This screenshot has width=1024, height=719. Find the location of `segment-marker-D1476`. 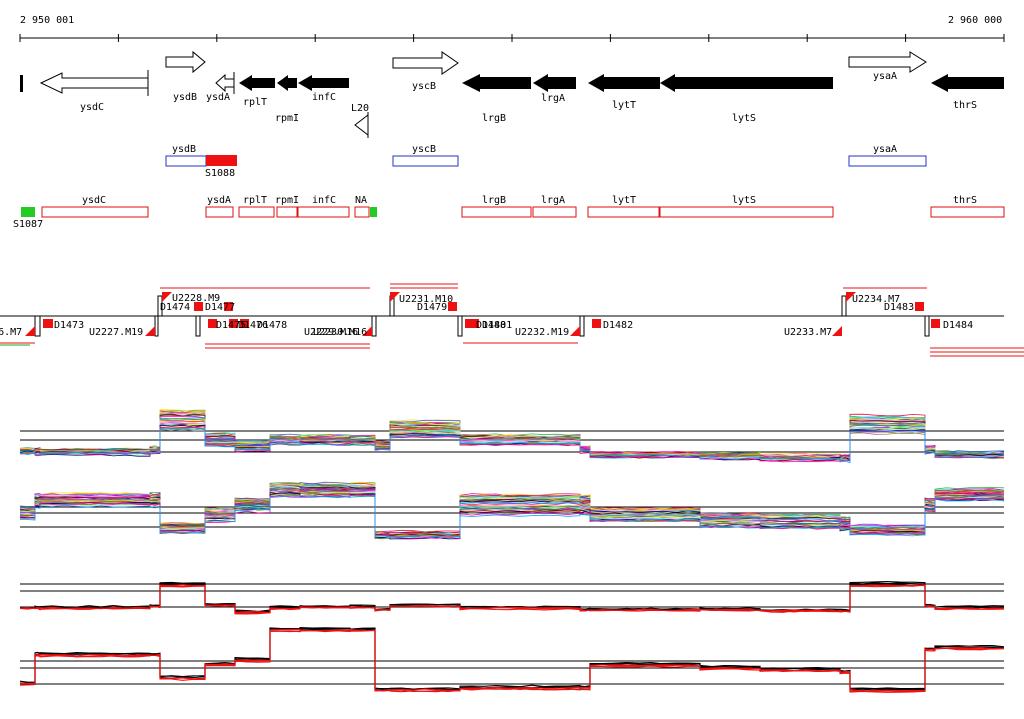

segment-marker-D1476 is located at coordinates (233, 323).